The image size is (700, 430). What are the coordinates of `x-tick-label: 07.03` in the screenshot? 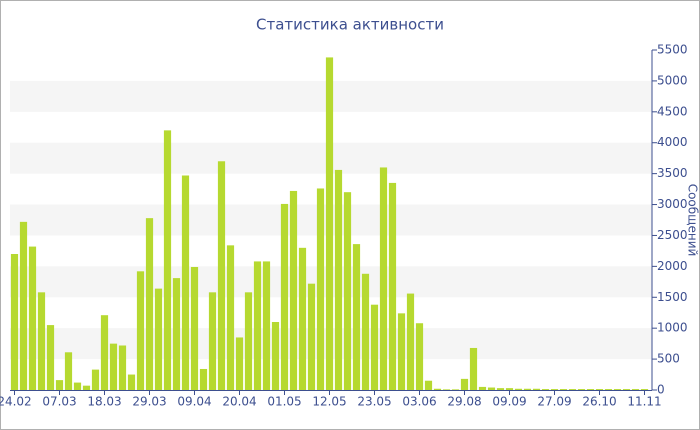 It's located at (59, 402).